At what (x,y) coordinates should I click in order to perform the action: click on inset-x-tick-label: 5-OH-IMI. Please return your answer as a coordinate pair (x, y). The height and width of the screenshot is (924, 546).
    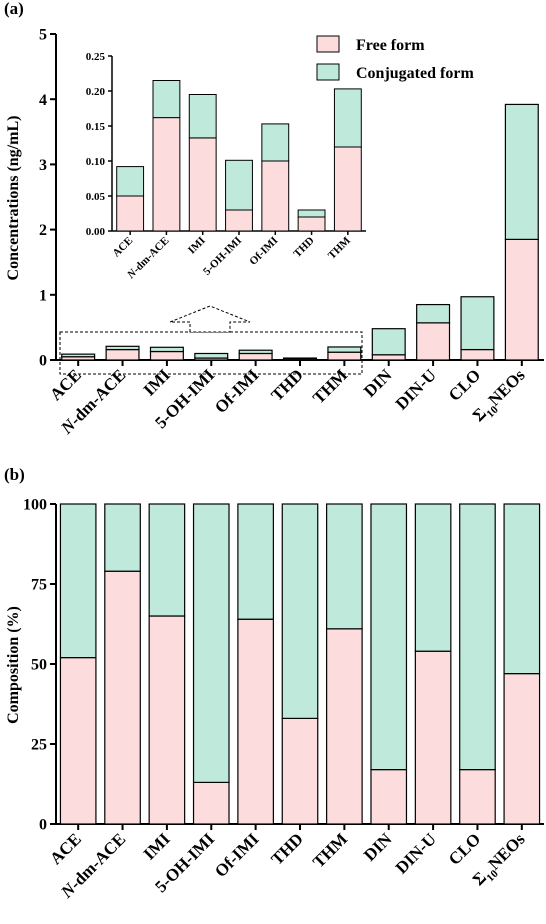
    Looking at the image, I should click on (222, 256).